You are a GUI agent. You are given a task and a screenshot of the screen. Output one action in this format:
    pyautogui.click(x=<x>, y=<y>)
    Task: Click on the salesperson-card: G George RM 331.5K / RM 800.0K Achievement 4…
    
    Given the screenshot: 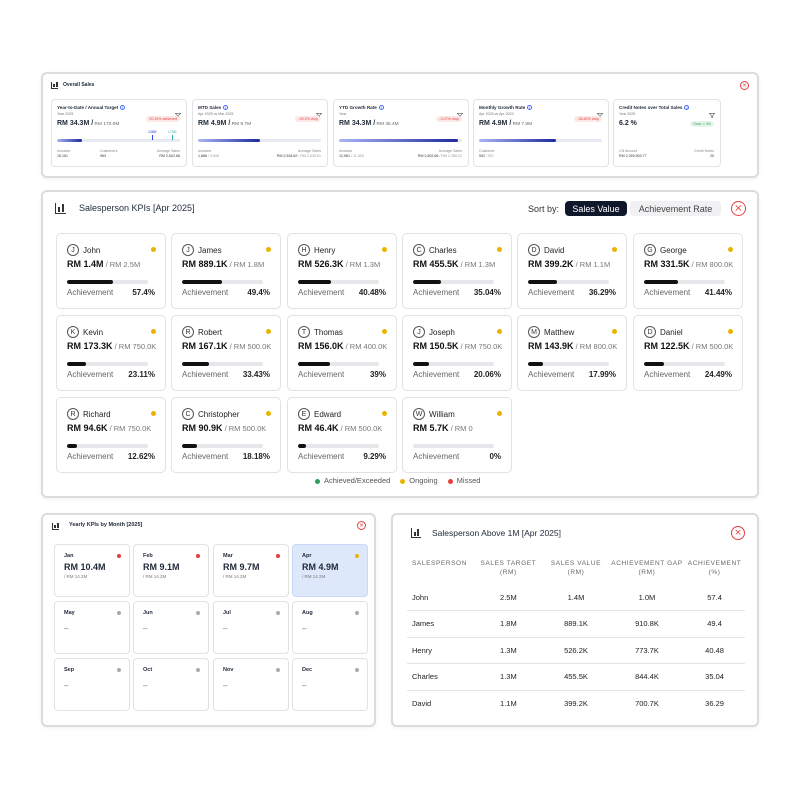 What is the action you would take?
    pyautogui.click(x=688, y=271)
    